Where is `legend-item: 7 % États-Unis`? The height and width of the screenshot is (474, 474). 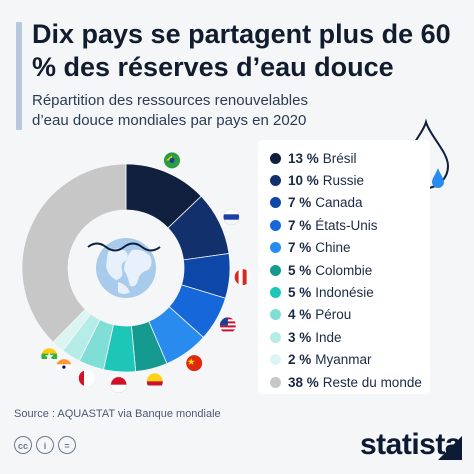 legend-item: 7 % États-Unis is located at coordinates (324, 225).